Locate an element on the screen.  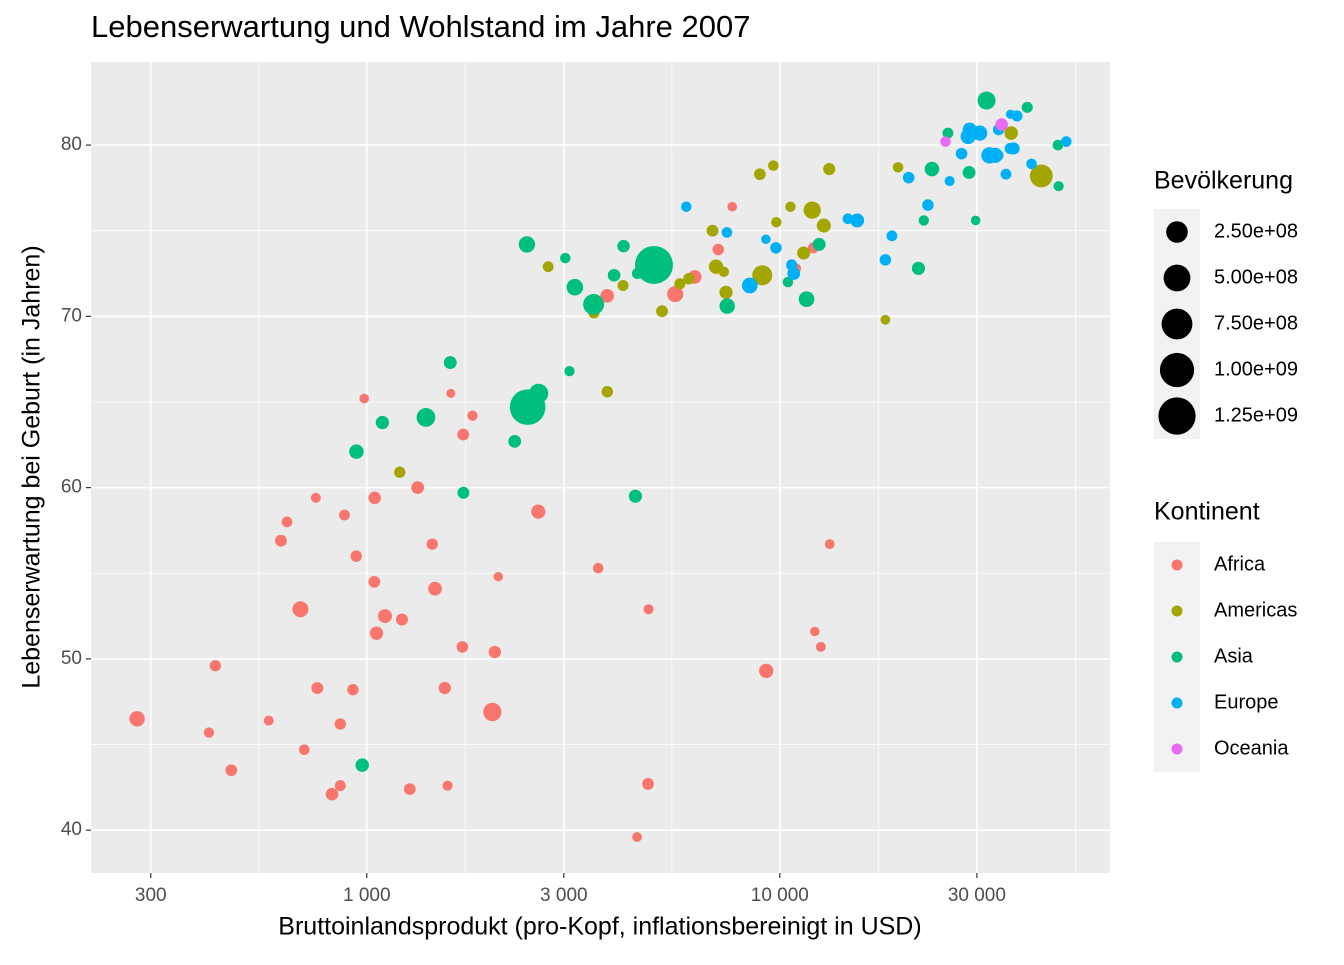
legend-label: Africa is located at coordinates (1240, 564).